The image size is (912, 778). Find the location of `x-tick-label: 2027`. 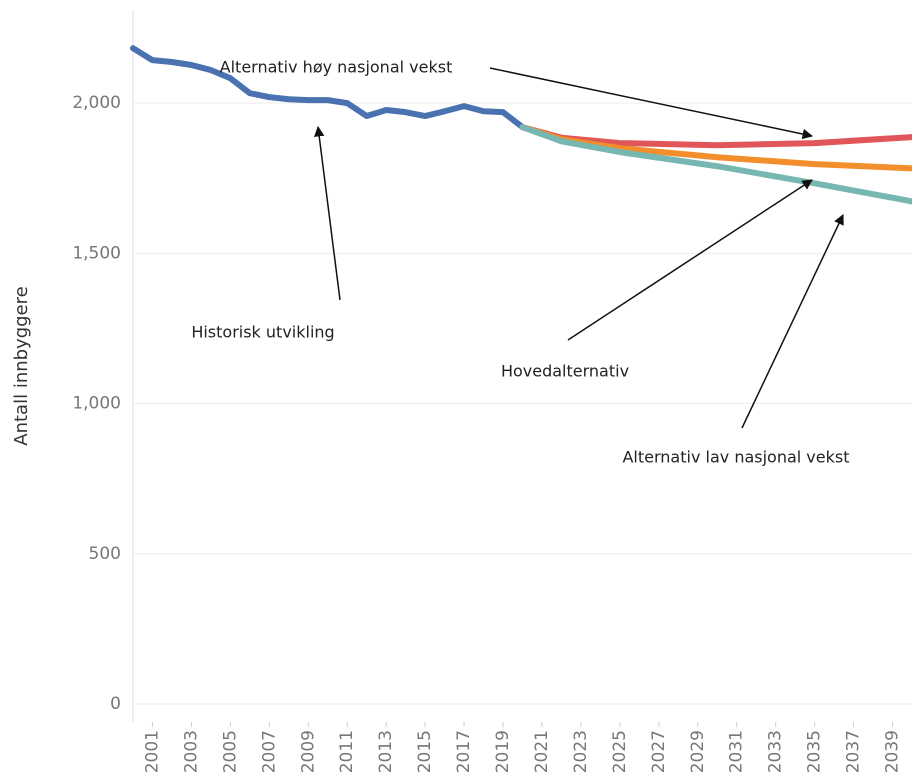

x-tick-label: 2027 is located at coordinates (659, 751).